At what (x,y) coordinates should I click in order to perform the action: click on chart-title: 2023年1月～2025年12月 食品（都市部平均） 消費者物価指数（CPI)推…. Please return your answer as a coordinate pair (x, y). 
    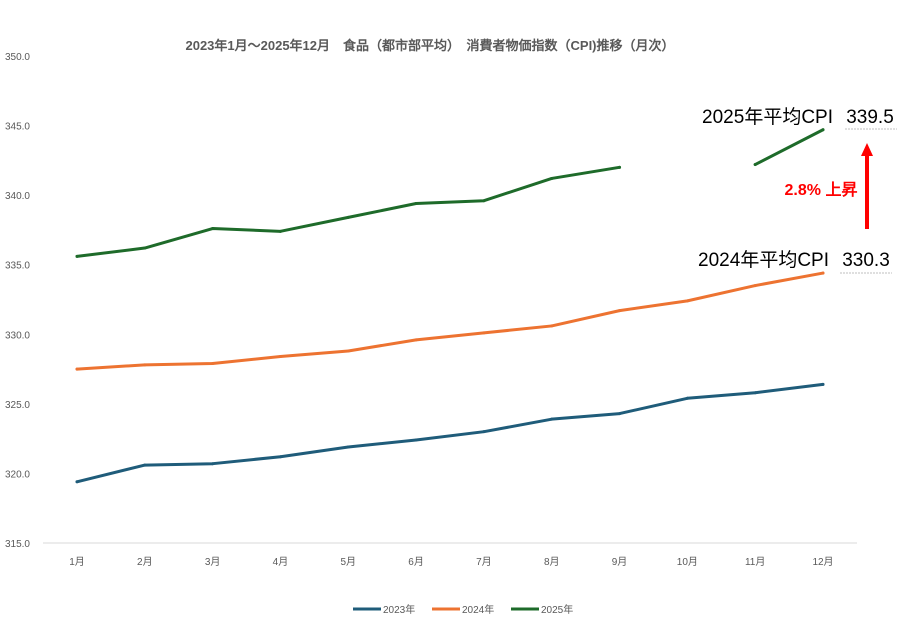
    Looking at the image, I should click on (429, 45).